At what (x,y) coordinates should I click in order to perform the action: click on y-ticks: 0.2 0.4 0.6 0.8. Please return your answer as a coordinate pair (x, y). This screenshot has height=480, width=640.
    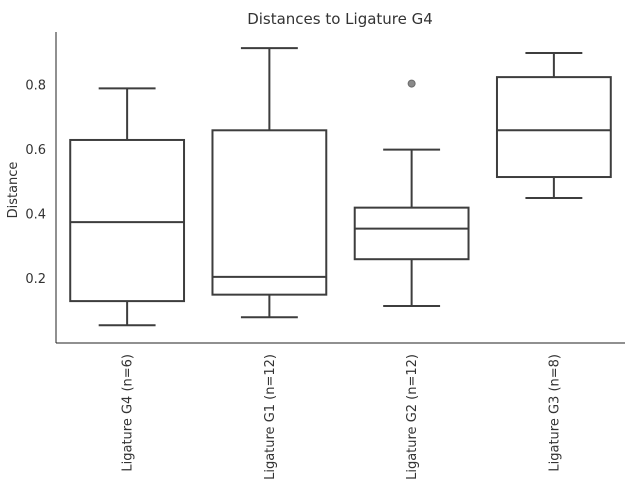
    Looking at the image, I should click on (35, 183).